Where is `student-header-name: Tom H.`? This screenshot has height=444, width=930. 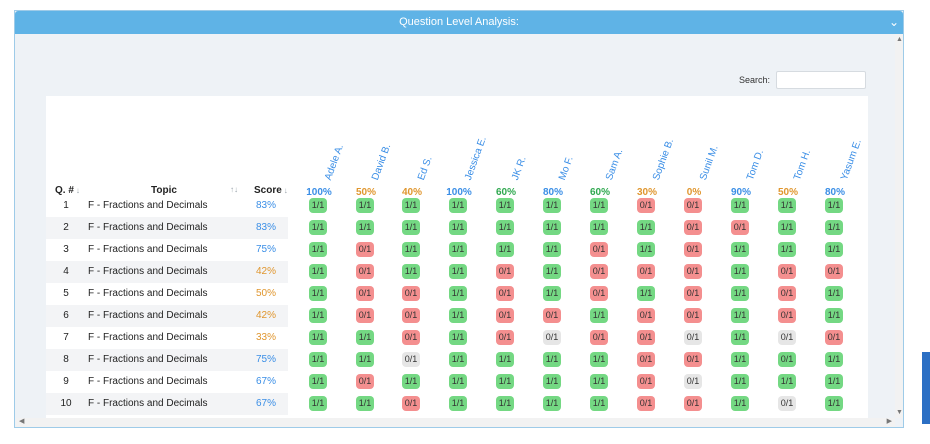
student-header-name: Tom H. is located at coordinates (803, 165).